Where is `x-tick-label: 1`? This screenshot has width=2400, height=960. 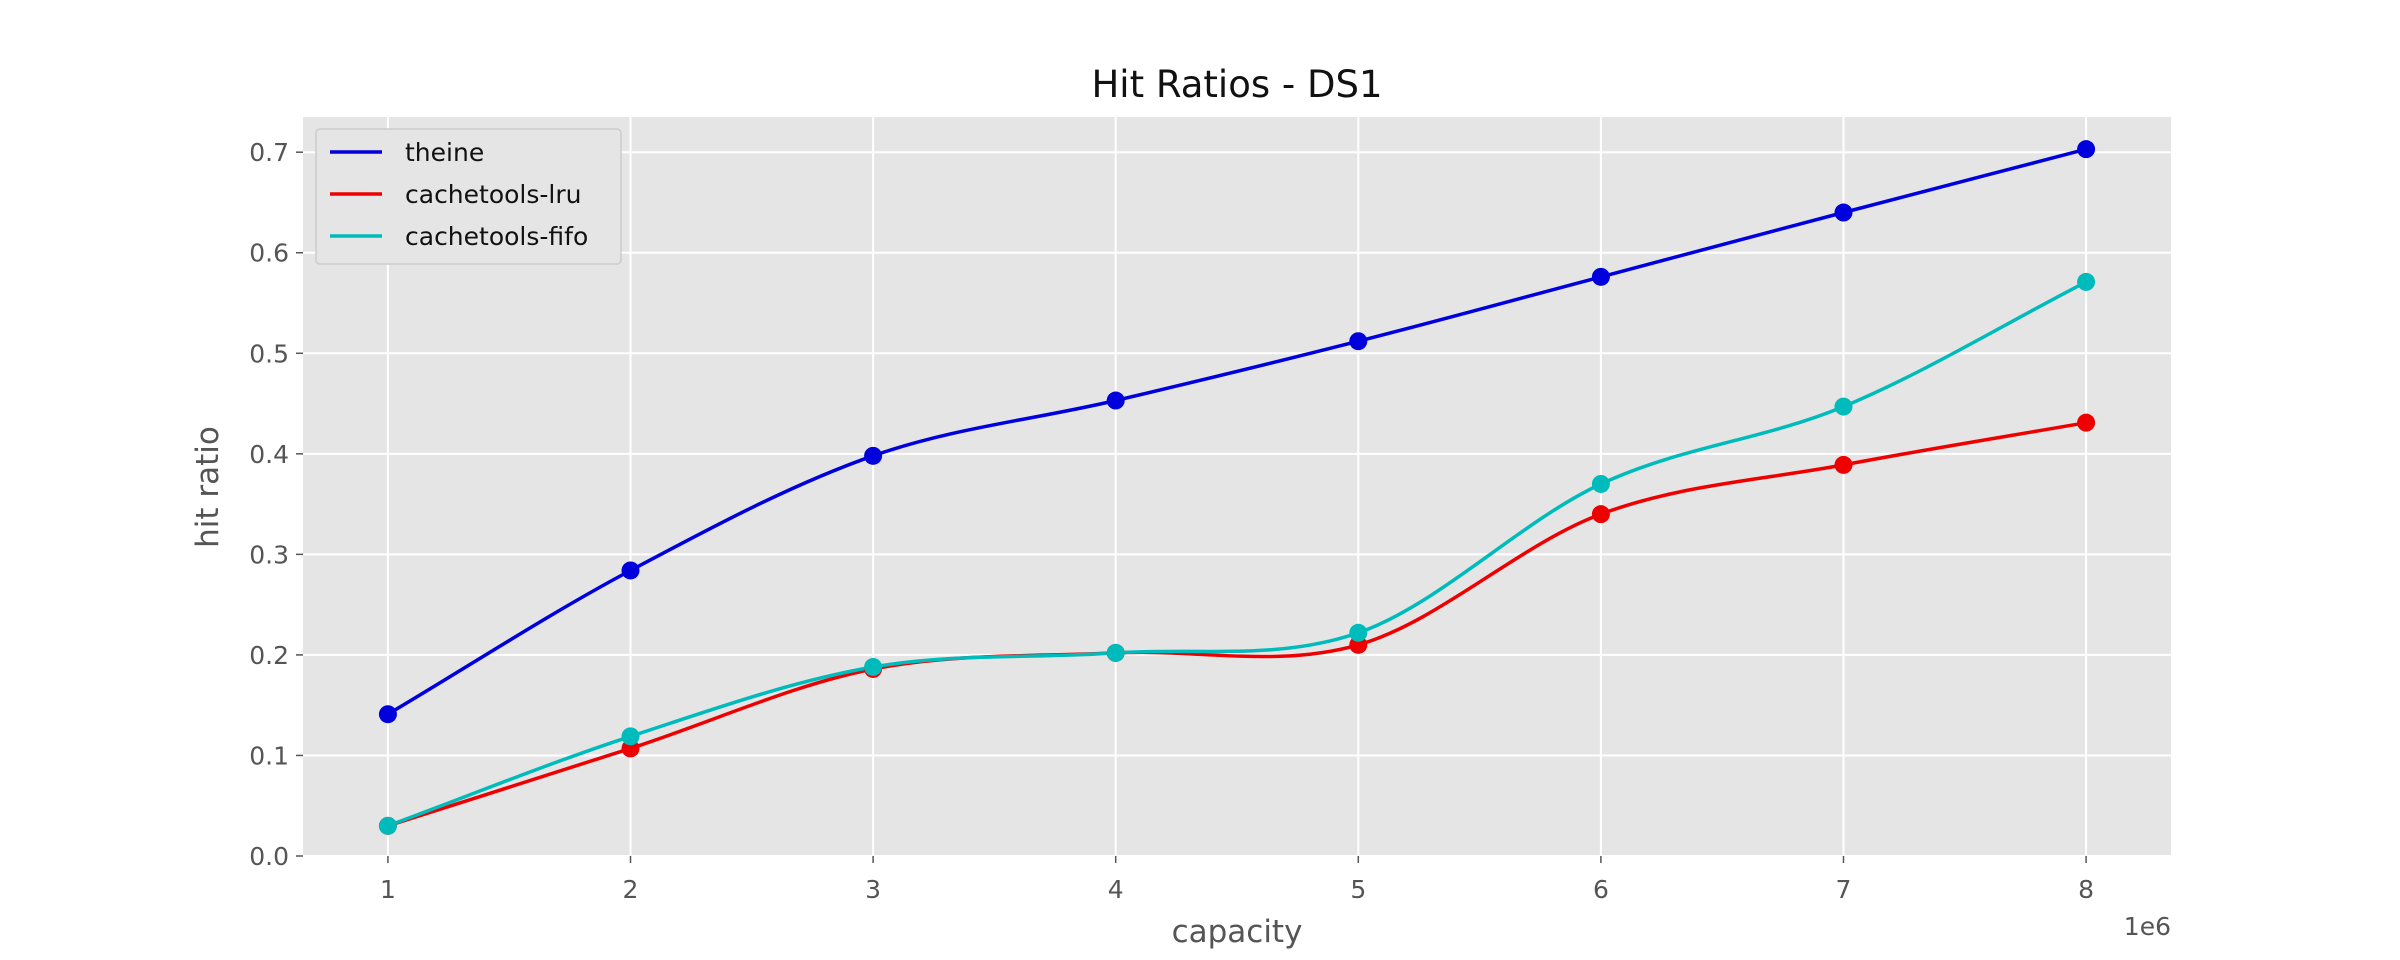 x-tick-label: 1 is located at coordinates (388, 889).